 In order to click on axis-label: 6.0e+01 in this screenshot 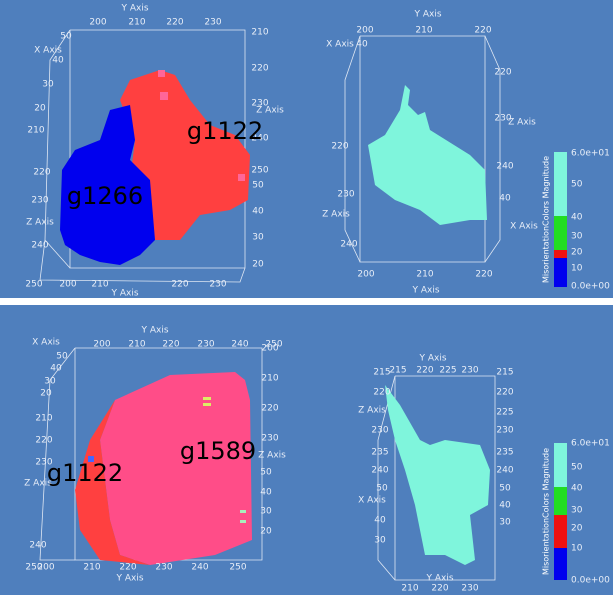, I will do `click(590, 154)`.